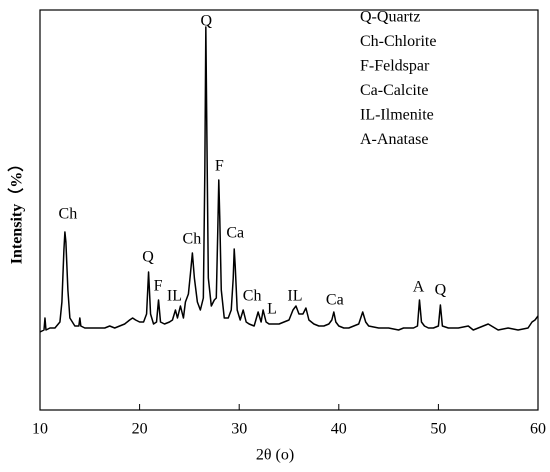 The height and width of the screenshot is (472, 550). What do you see at coordinates (394, 90) in the screenshot?
I see `legend-text: Ca-Calcite` at bounding box center [394, 90].